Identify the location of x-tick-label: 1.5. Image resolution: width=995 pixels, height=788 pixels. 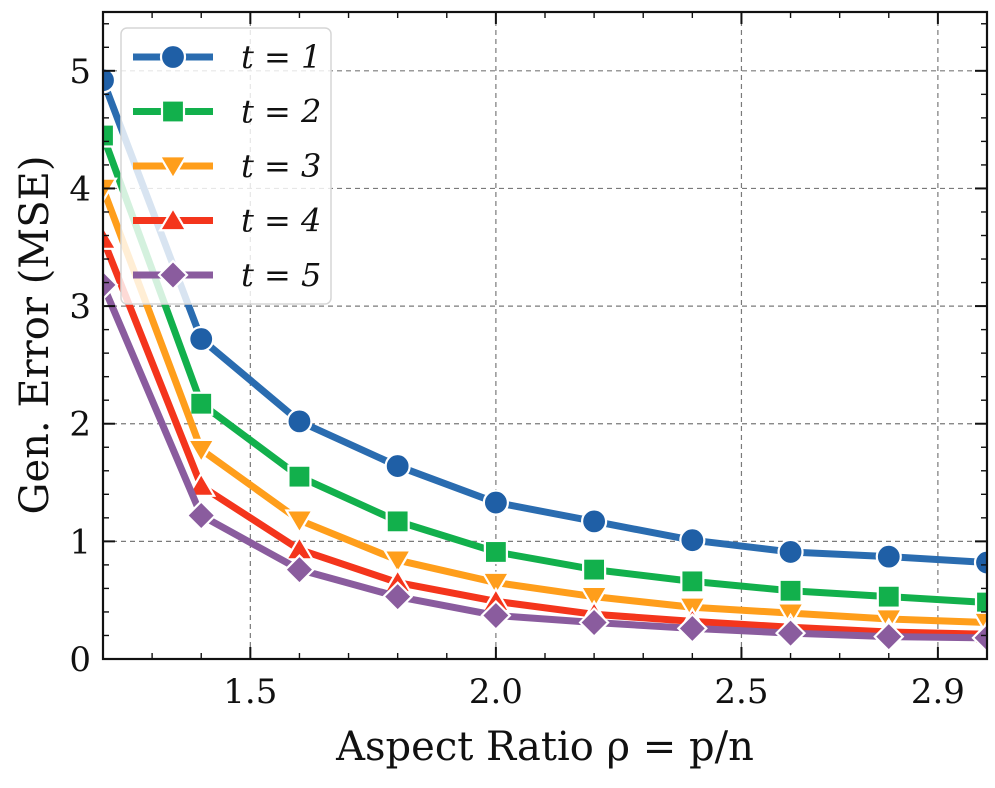
(250, 692).